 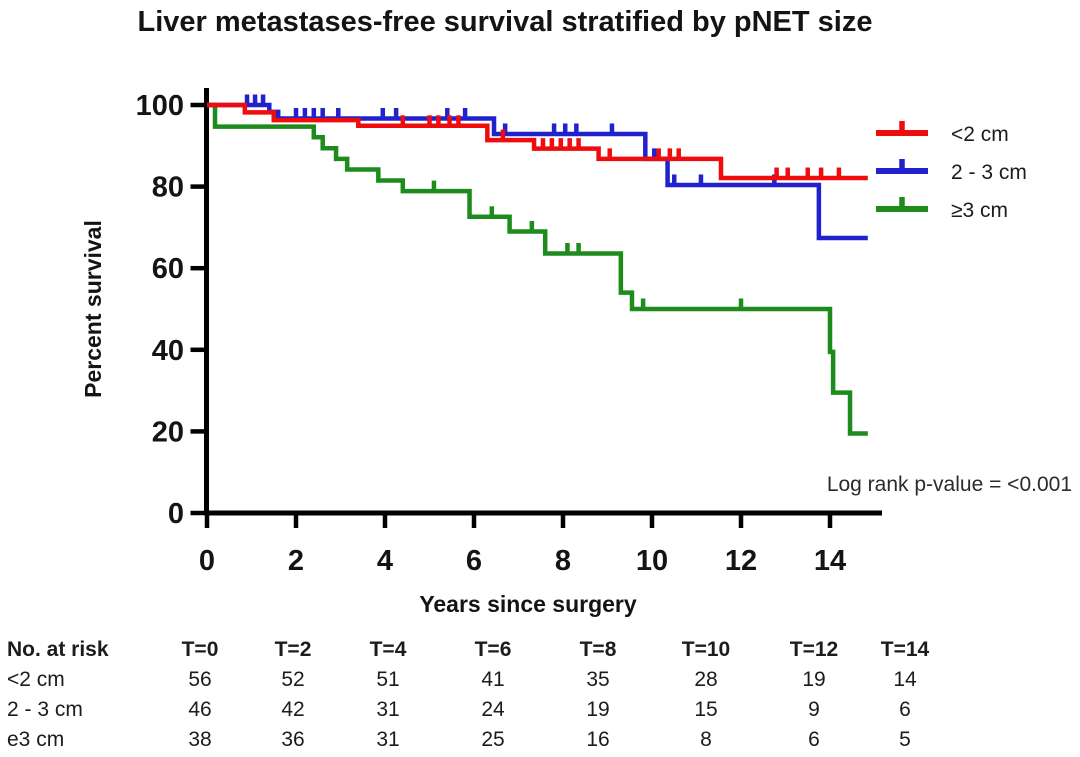 I want to click on x-tick-label: 2, so click(x=296, y=561).